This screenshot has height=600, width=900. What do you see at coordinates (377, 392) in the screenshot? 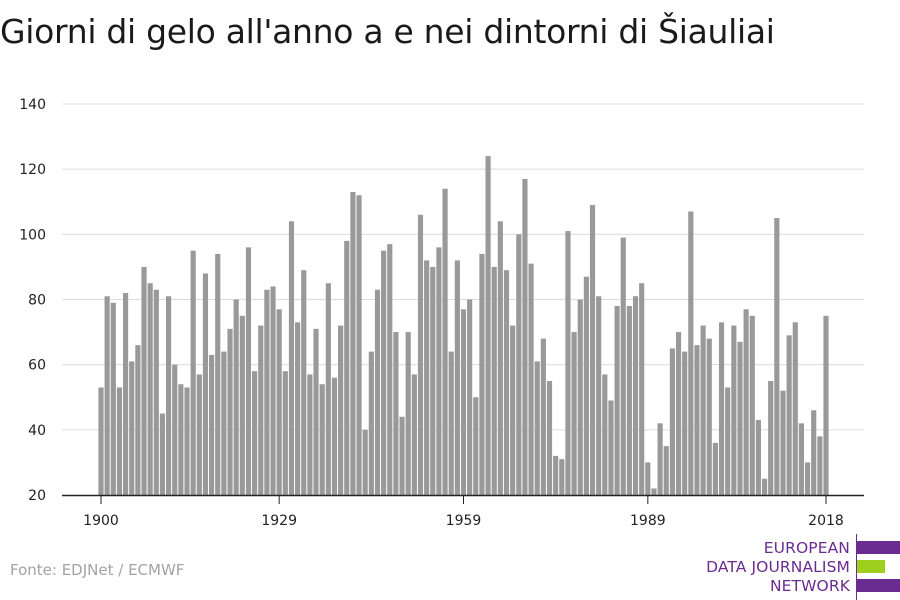
I see `bar-1945` at bounding box center [377, 392].